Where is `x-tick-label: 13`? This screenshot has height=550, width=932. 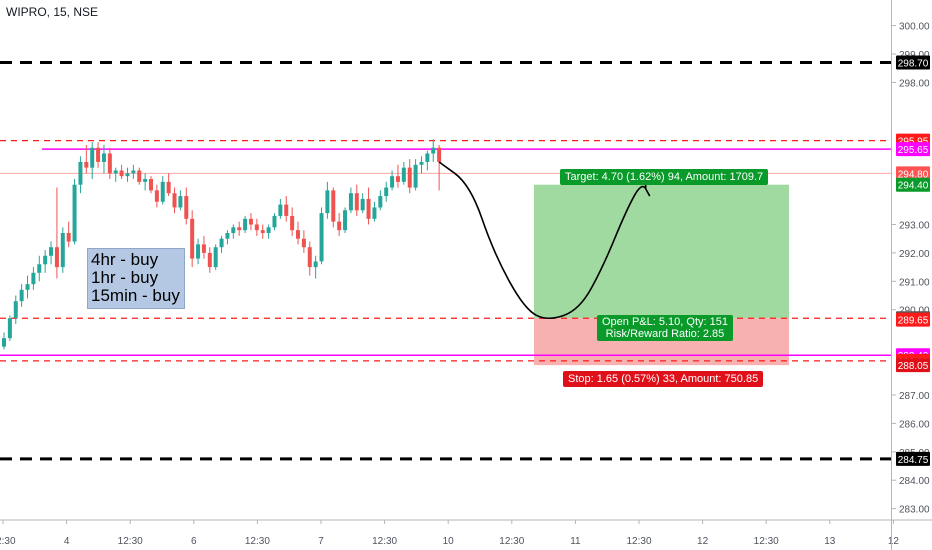
x-tick-label: 13 is located at coordinates (830, 541).